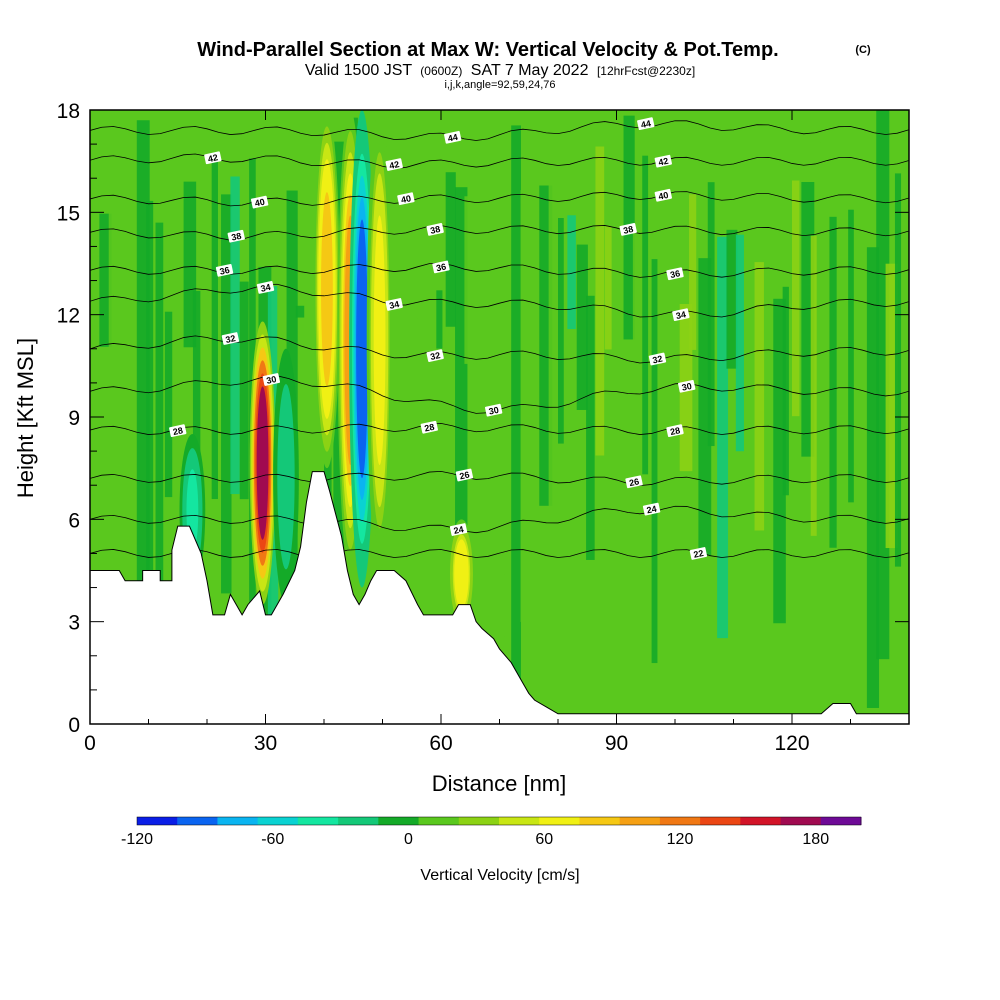 This screenshot has height=1000, width=1000. What do you see at coordinates (68, 316) in the screenshot?
I see `y-tick-label: 12` at bounding box center [68, 316].